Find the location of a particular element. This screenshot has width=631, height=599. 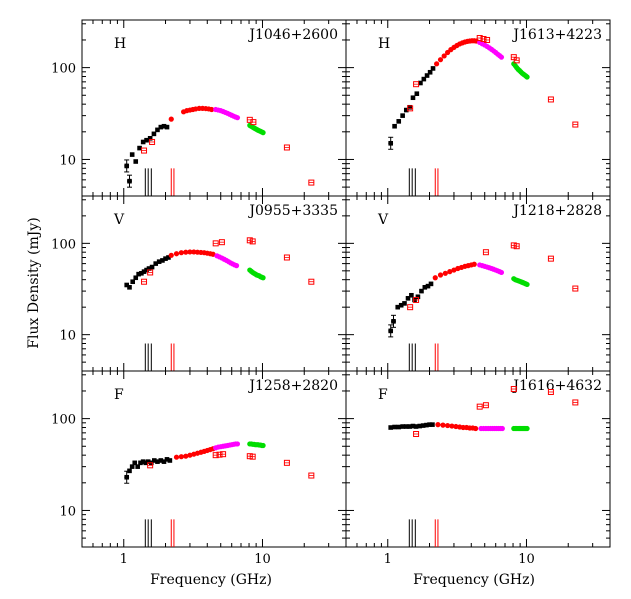

y-axis-title: Flux Density (mJy) is located at coordinates (34, 282).